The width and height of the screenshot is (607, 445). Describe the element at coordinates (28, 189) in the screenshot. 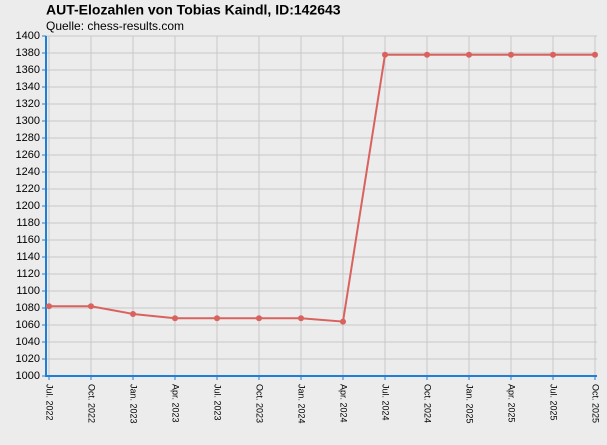

I see `y-tick-label: 1220` at that location.